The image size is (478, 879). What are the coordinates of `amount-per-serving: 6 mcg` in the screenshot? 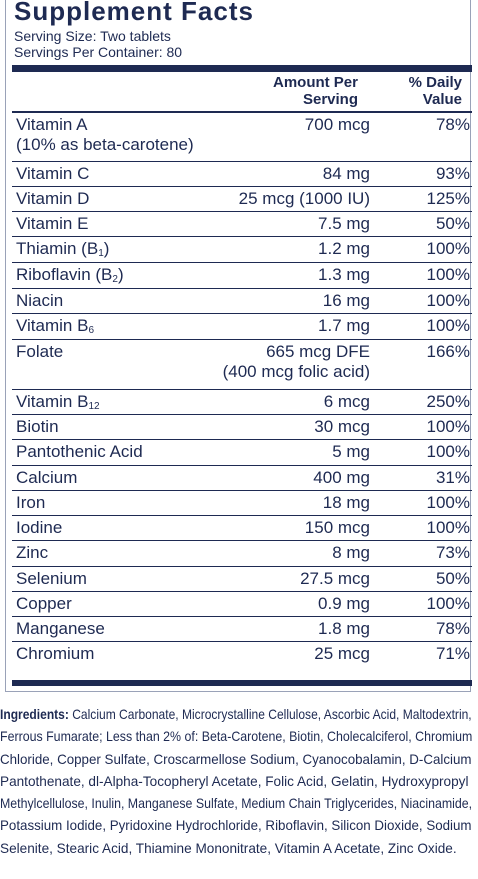 It's located at (346, 401).